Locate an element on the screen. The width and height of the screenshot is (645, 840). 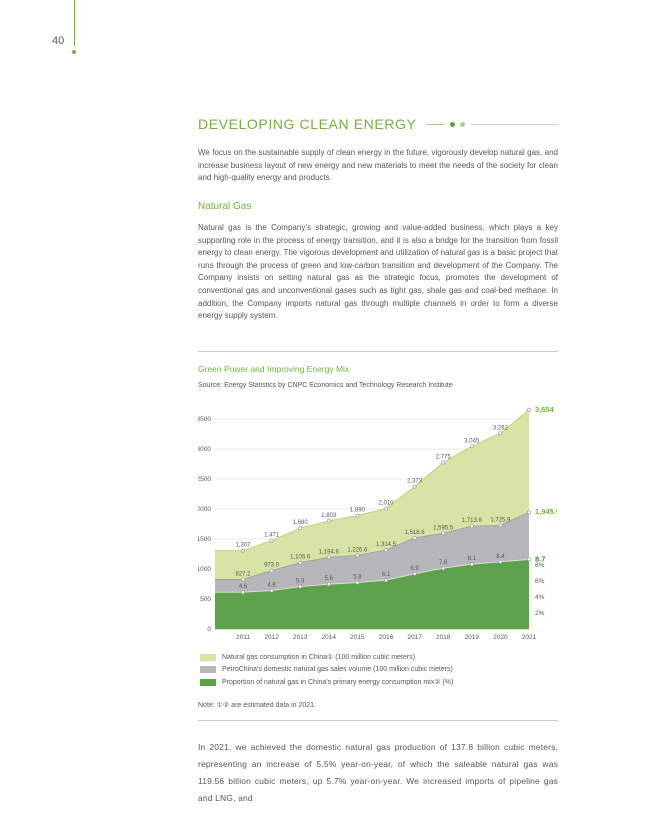
legend-swatch-proportion is located at coordinates (208, 682).